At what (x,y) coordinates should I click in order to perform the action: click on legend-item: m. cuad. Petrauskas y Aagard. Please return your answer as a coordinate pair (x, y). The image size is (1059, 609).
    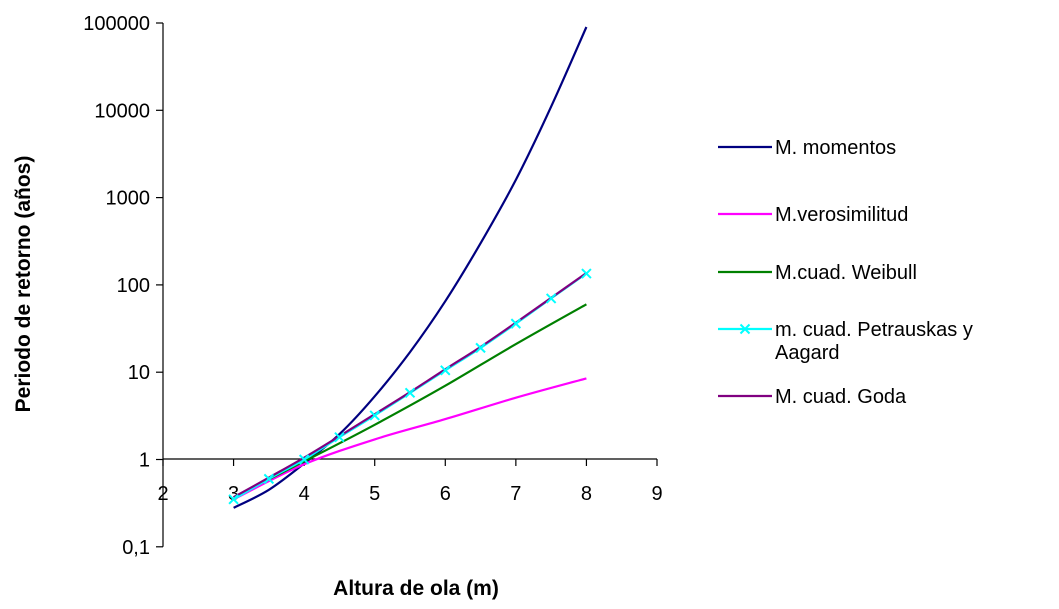
    Looking at the image, I should click on (845, 341).